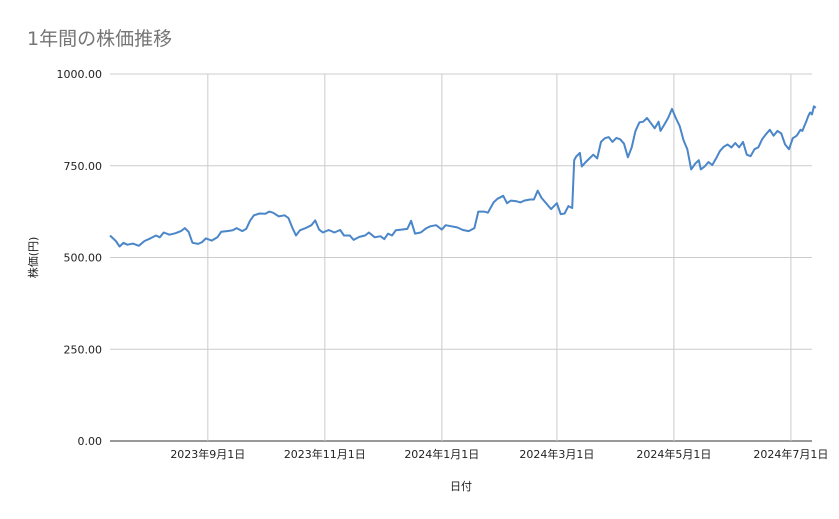 The width and height of the screenshot is (839, 519). Describe the element at coordinates (673, 454) in the screenshot. I see `x-tick-label: 2024年5月1日` at that location.